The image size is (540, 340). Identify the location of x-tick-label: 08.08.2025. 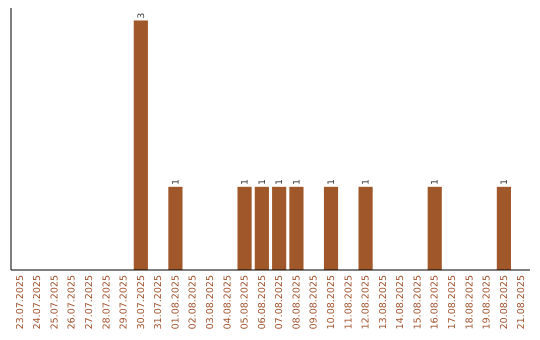
(296, 302).